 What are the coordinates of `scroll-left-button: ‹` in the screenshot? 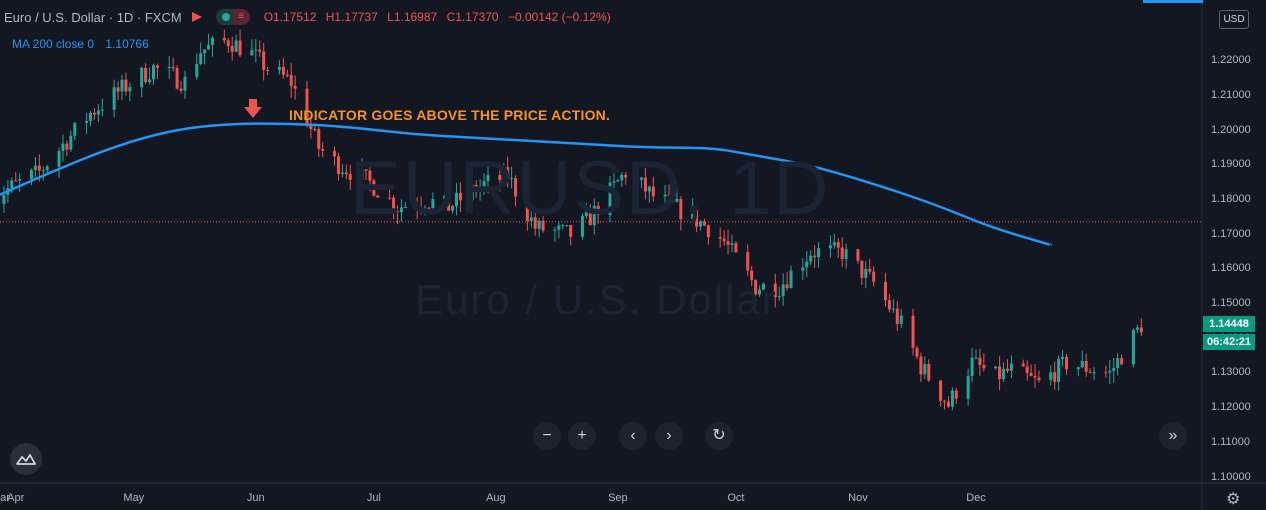 It's located at (633, 436).